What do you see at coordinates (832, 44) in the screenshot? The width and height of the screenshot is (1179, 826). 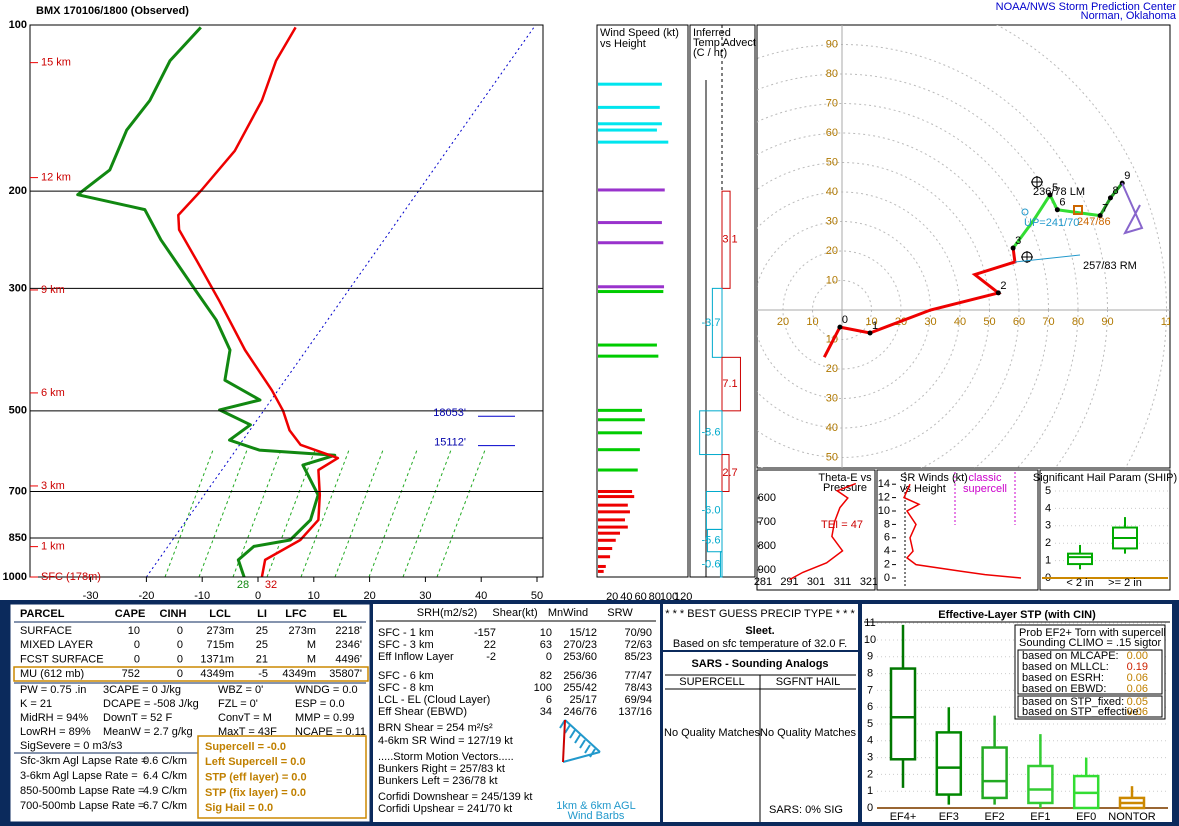 I see `y-tick-label: 90` at bounding box center [832, 44].